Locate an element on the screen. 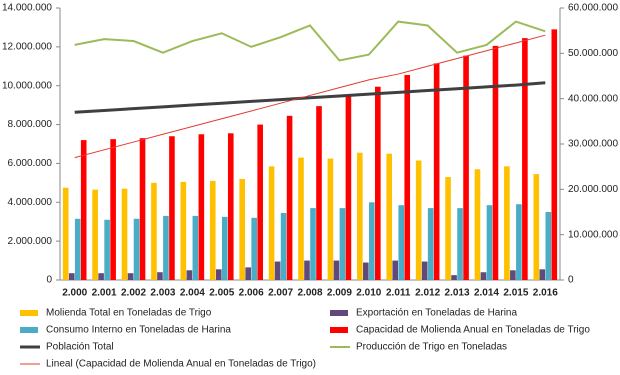 This screenshot has height=375, width=620. y-tick-label: 0 is located at coordinates (49, 280).